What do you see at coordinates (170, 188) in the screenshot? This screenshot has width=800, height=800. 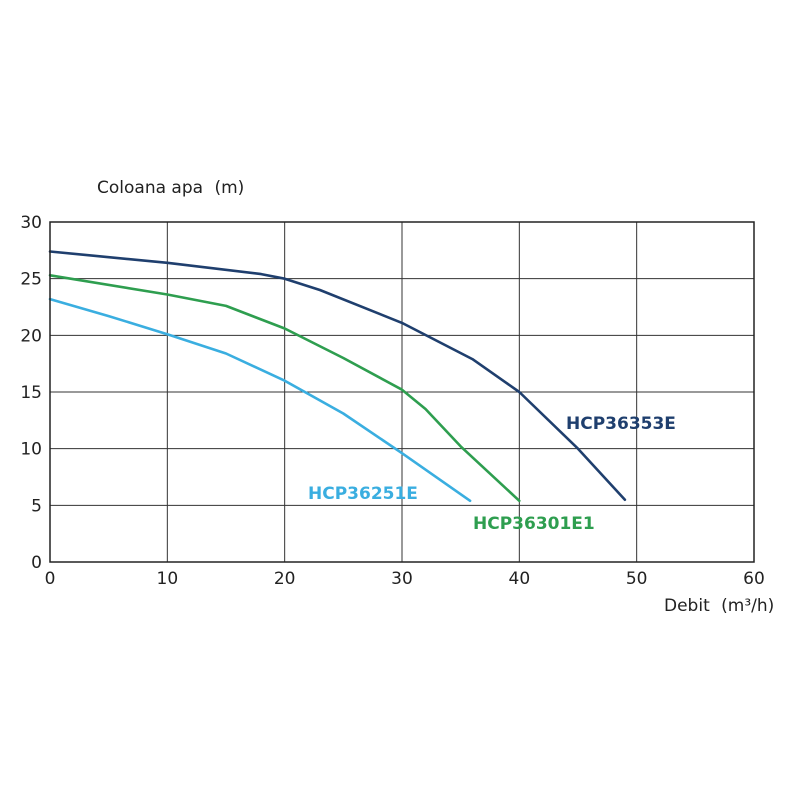 I see `y-axis-label: Coloana apa (m)` at bounding box center [170, 188].